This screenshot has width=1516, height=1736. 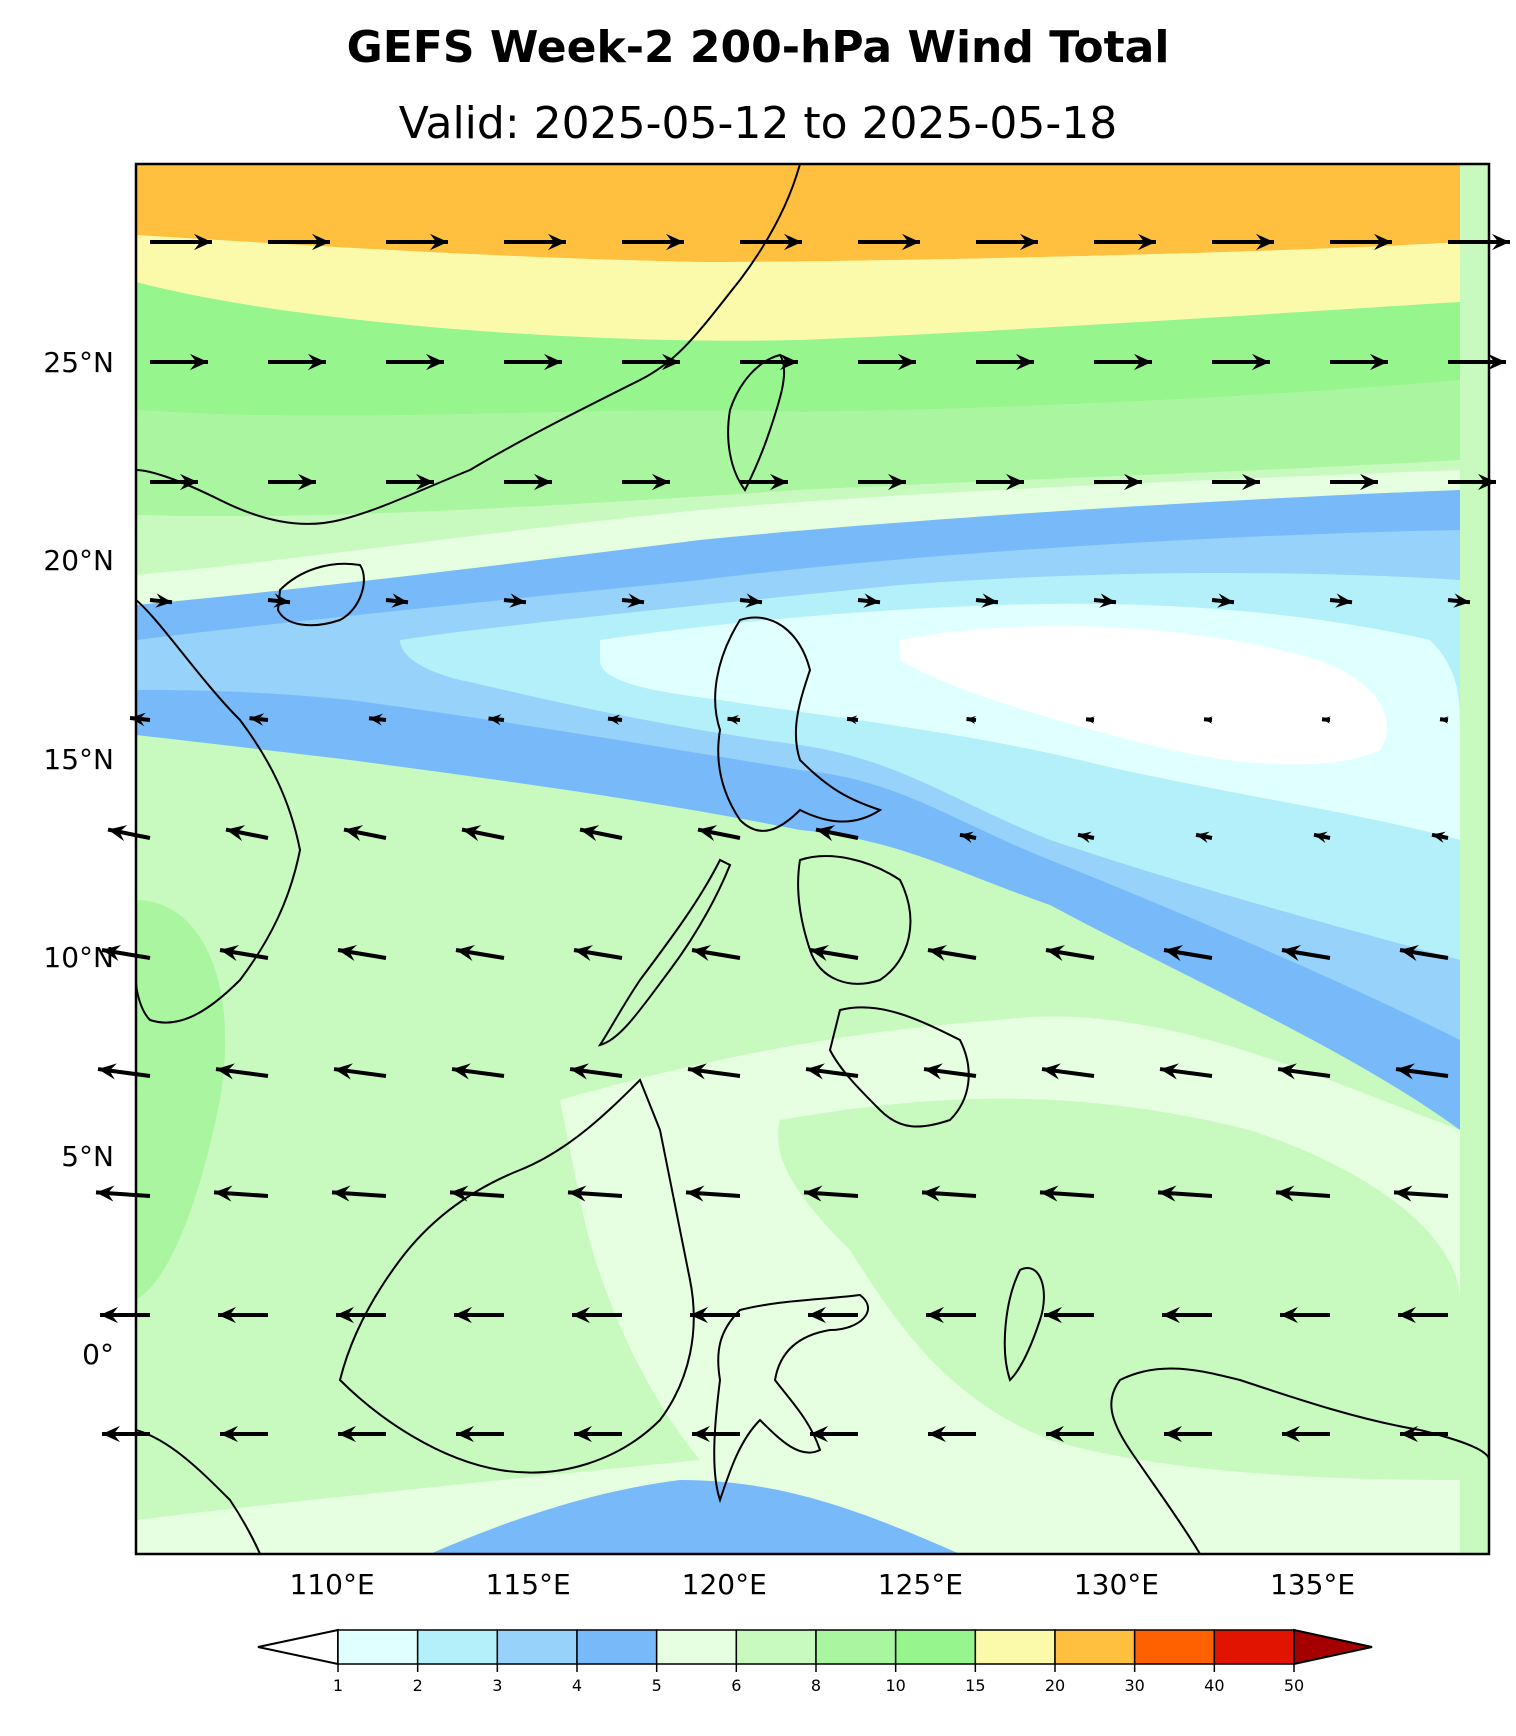 What do you see at coordinates (756, 422) in the screenshot?
I see `island-taiwan` at bounding box center [756, 422].